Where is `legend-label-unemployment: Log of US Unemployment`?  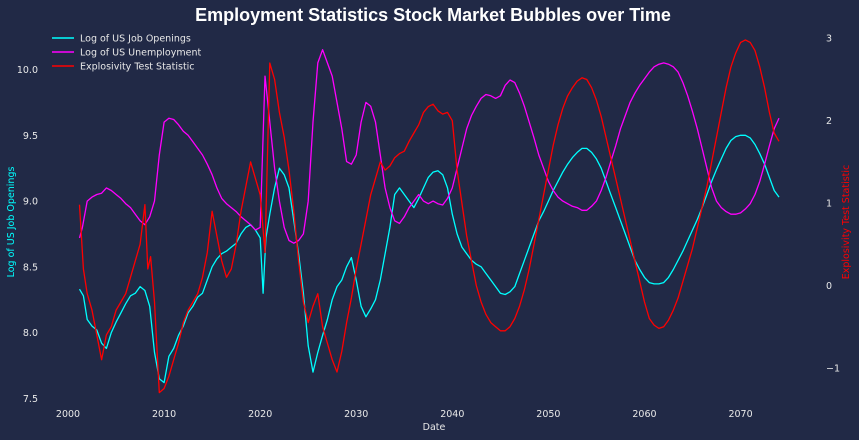 legend-label-unemployment: Log of US Unemployment is located at coordinates (140, 53).